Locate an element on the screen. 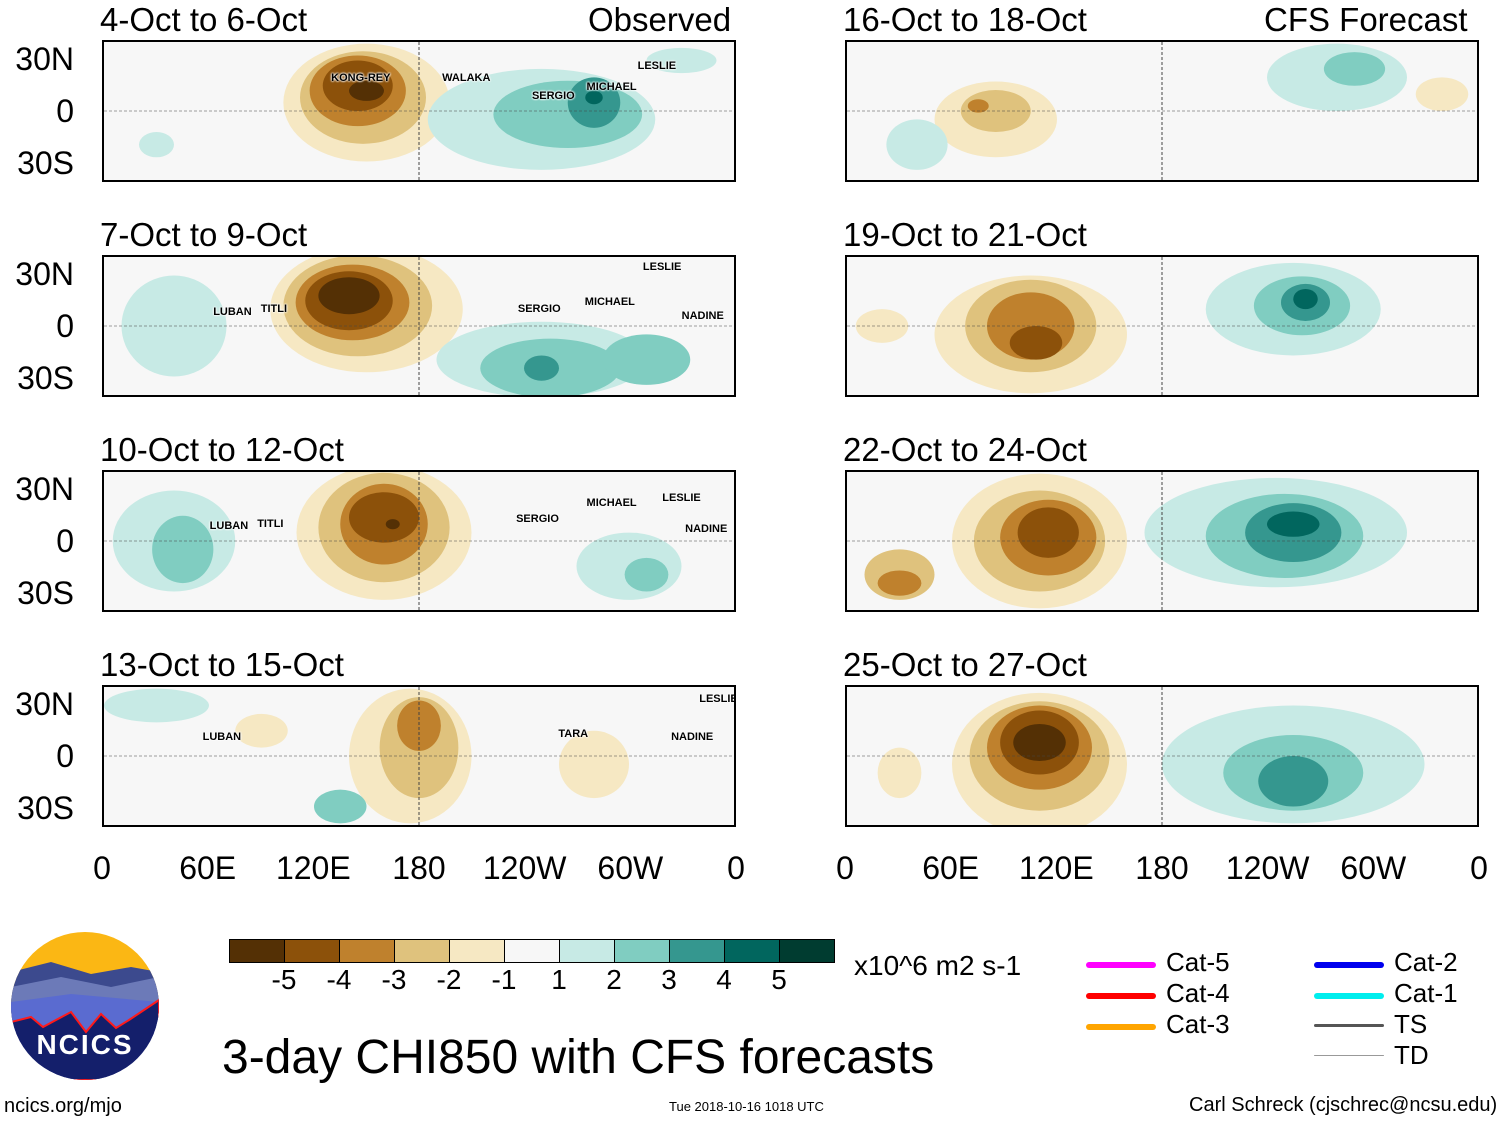 This screenshot has height=1121, width=1510. legend-label: Cat-3 is located at coordinates (1198, 1024).